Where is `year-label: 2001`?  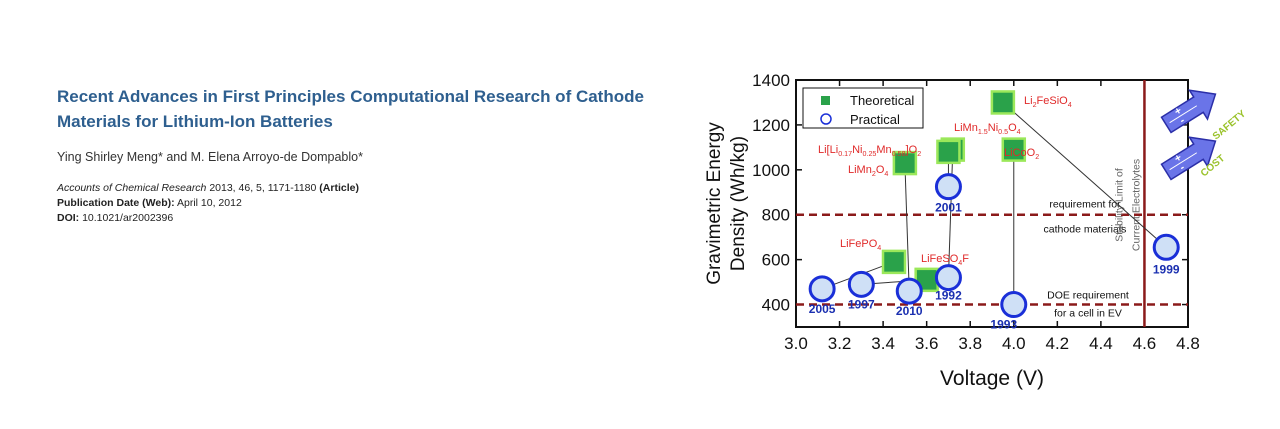 year-label: 2001 is located at coordinates (948, 208).